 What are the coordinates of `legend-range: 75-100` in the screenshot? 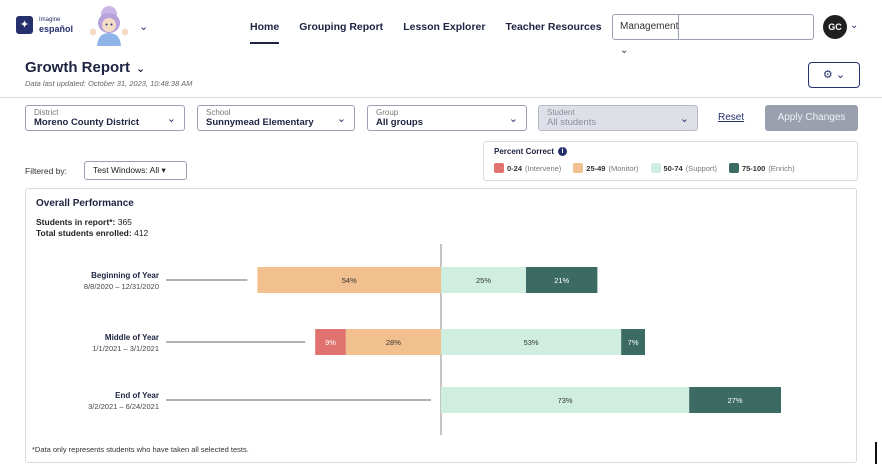 It's located at (753, 168).